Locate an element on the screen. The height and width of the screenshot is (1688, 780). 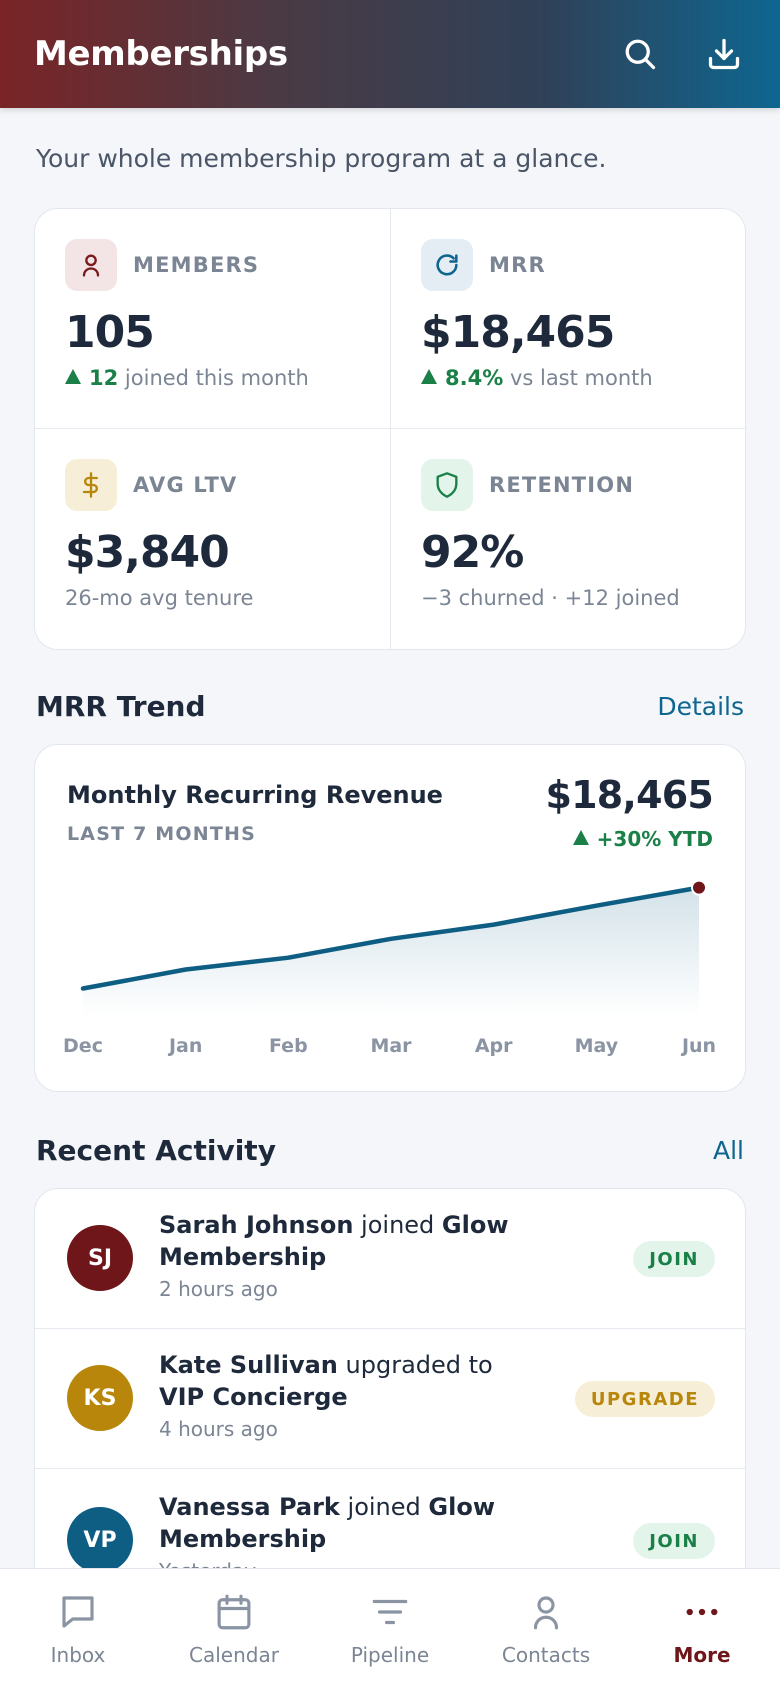
stat-sub: 26-mo avg tenure is located at coordinates (159, 598).